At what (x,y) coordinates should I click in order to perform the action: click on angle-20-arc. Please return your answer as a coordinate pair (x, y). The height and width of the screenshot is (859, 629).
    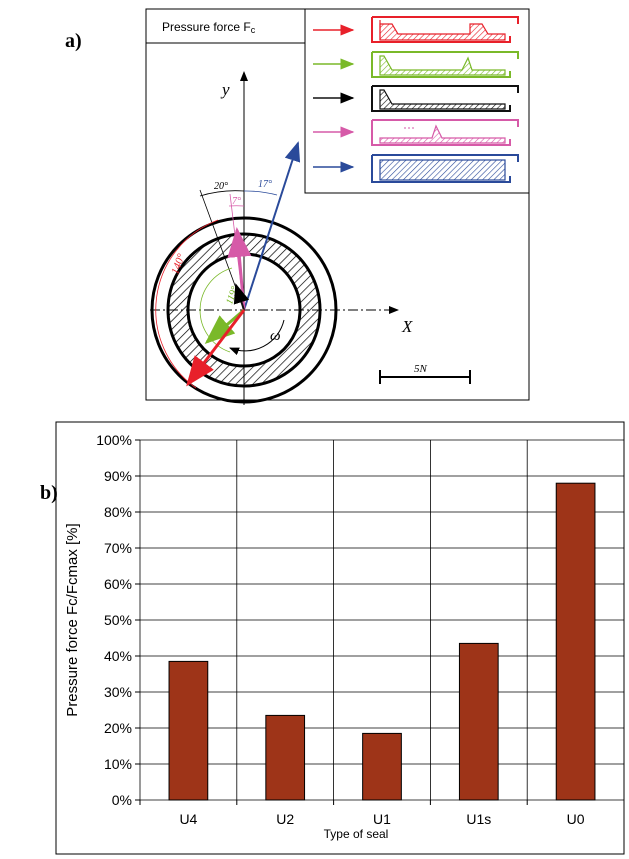
    Looking at the image, I should click on (222, 193).